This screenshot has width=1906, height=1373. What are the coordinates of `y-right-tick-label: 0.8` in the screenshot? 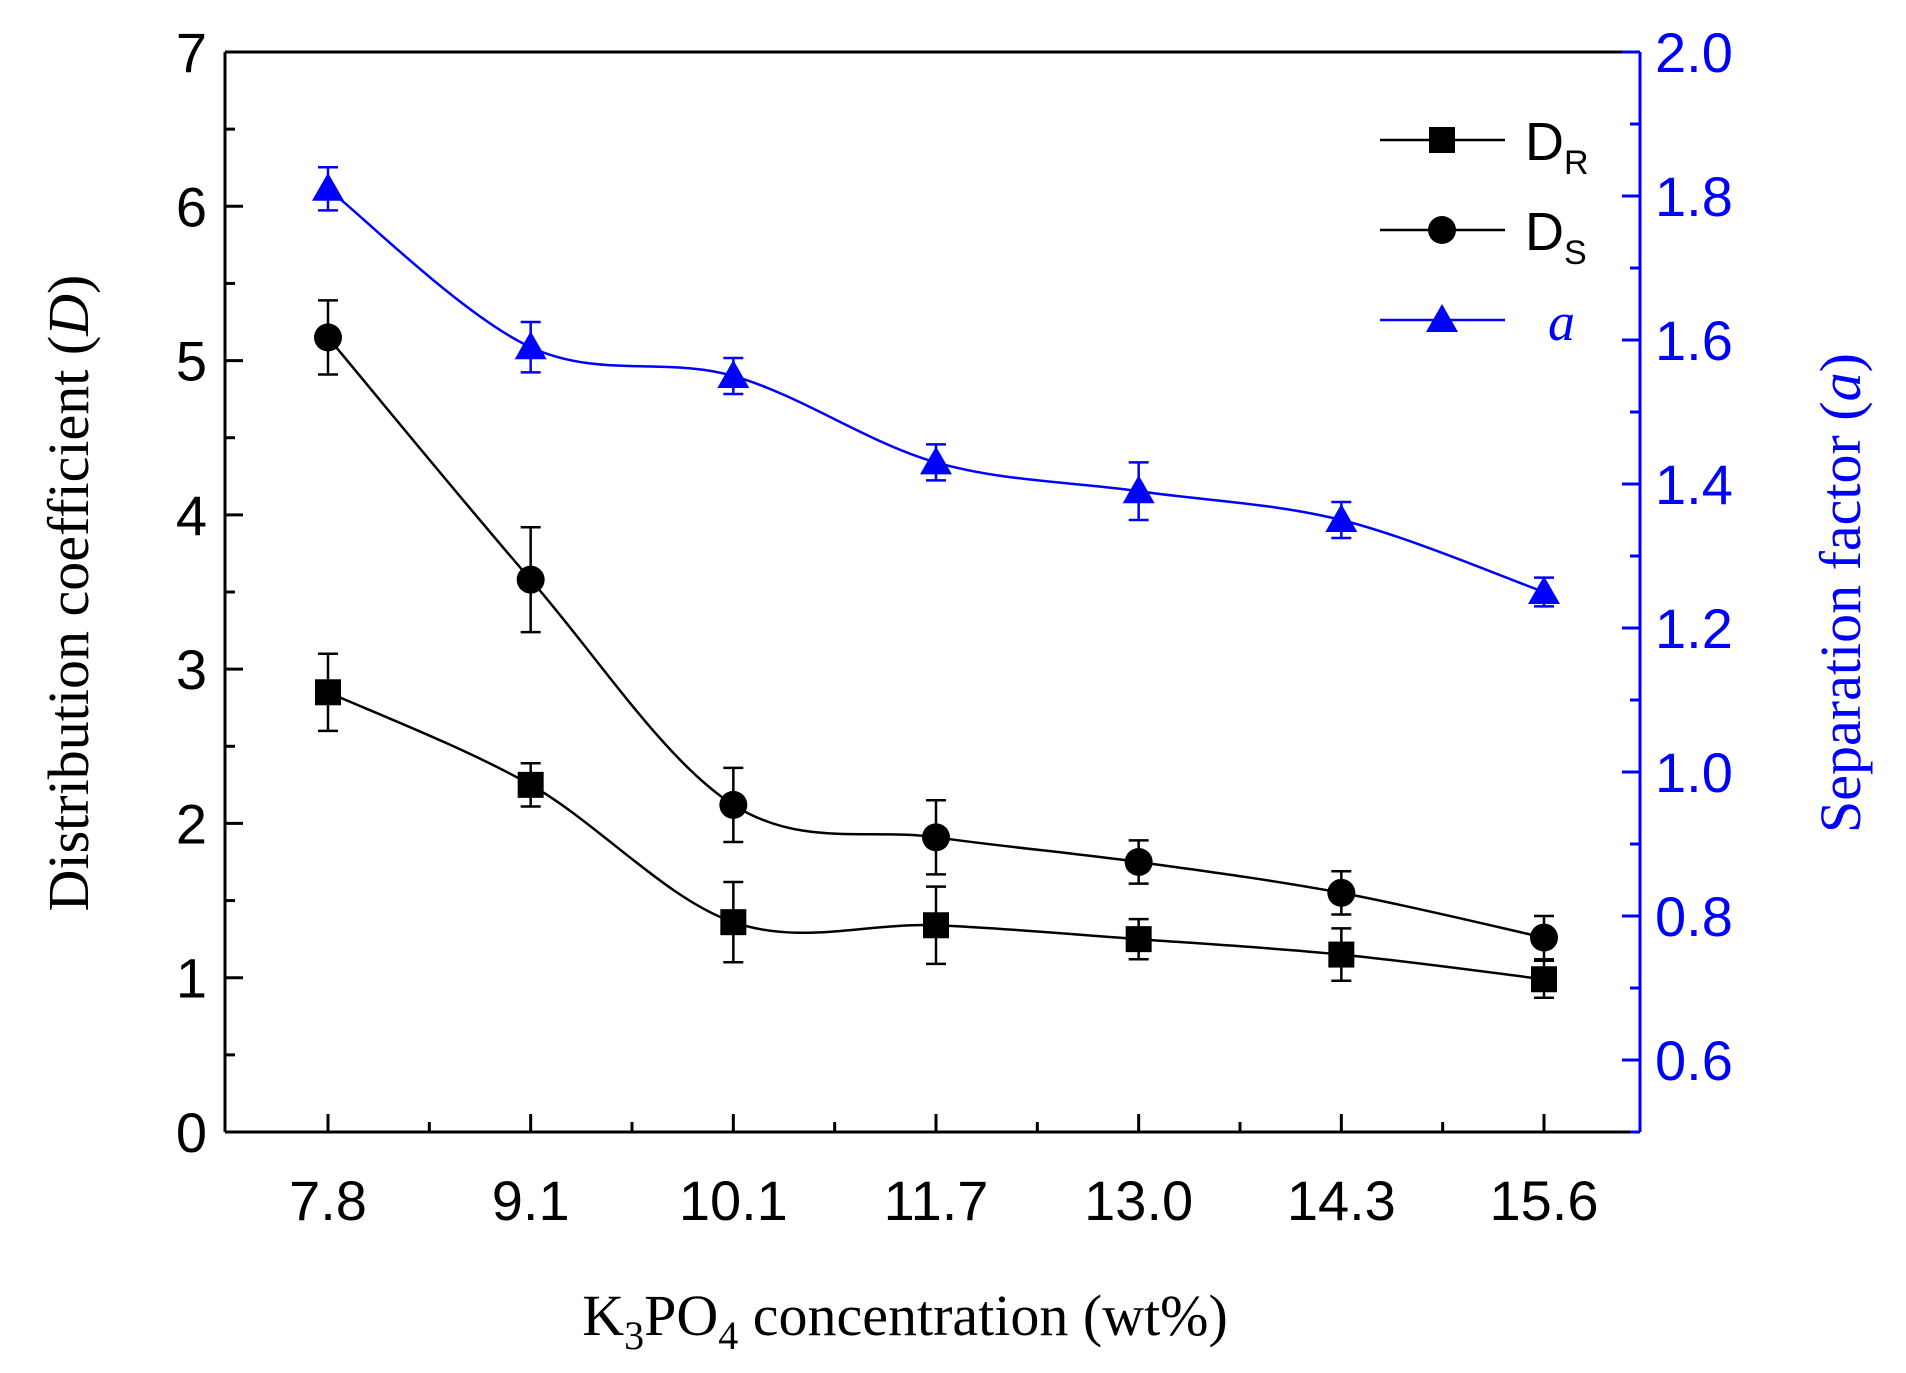 It's located at (1694, 916).